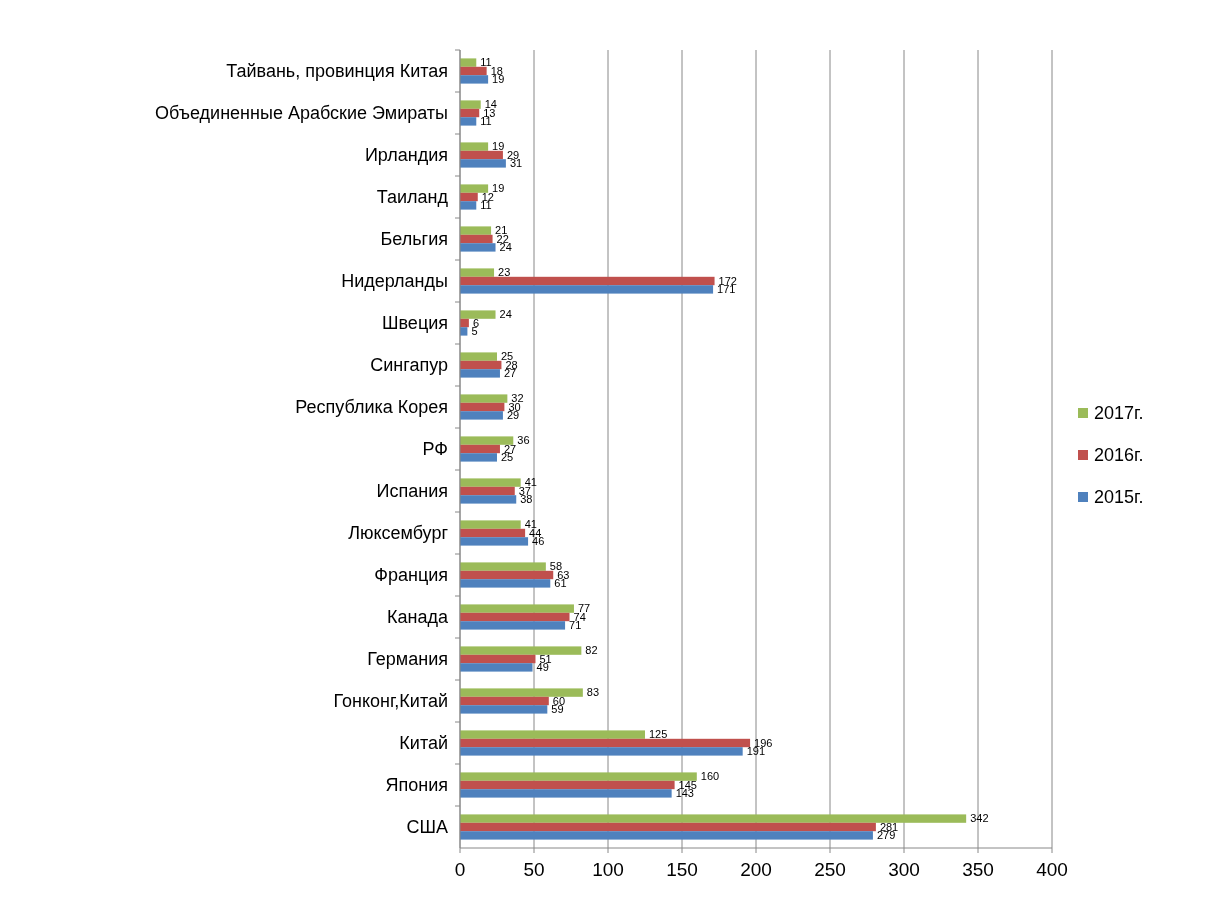 Image resolution: width=1214 pixels, height=917 pixels. Describe the element at coordinates (407, 659) in the screenshot. I see `y-tick-label: Германия` at that location.